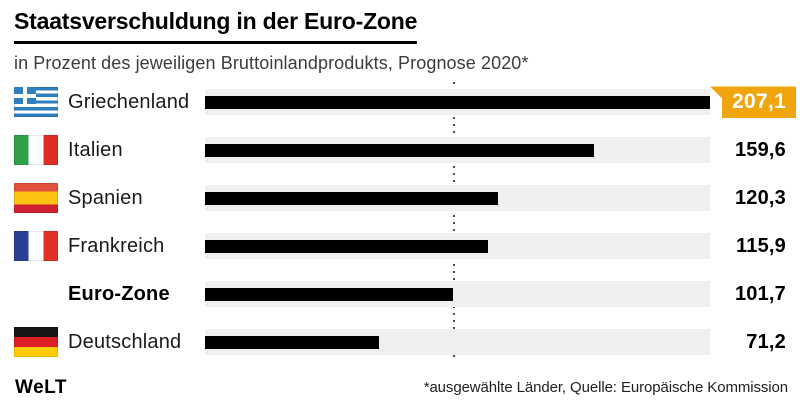 This screenshot has height=409, width=800. I want to click on chart-row-spanien: Spanien 120,3, so click(400, 198).